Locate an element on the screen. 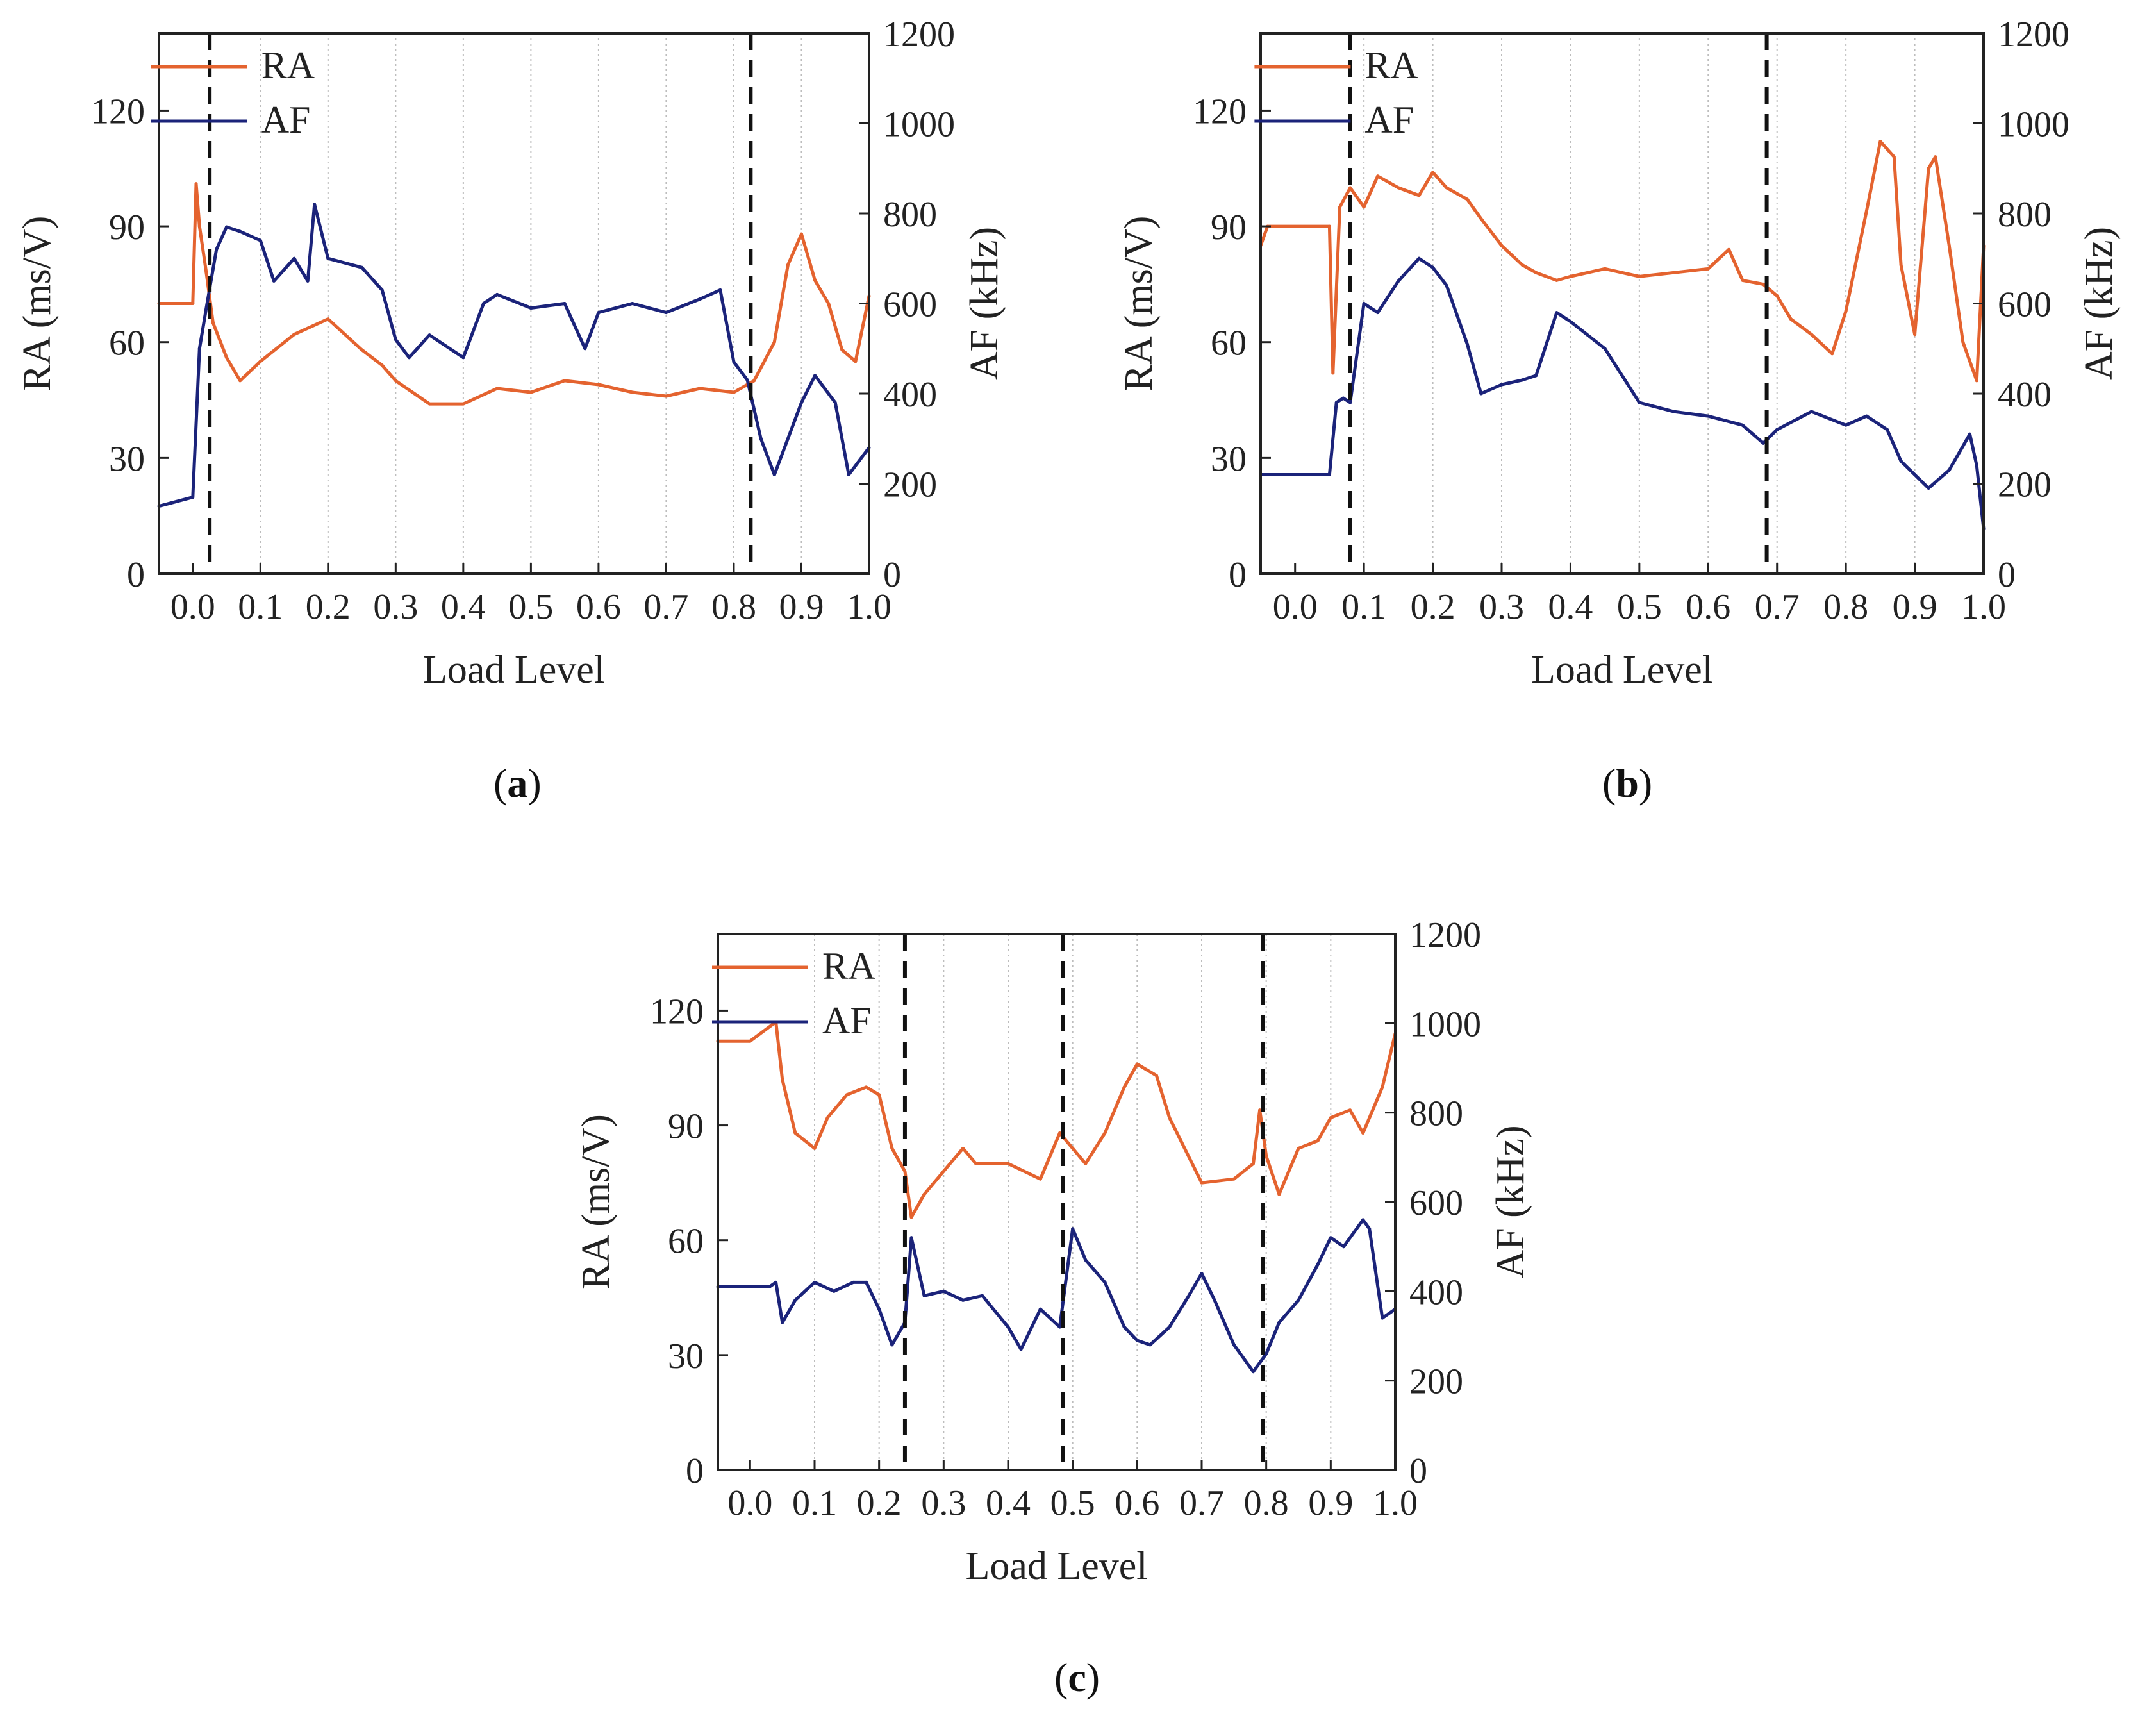 This screenshot has width=2156, height=1718. a-y2-tick-label: 0 is located at coordinates (892, 575).